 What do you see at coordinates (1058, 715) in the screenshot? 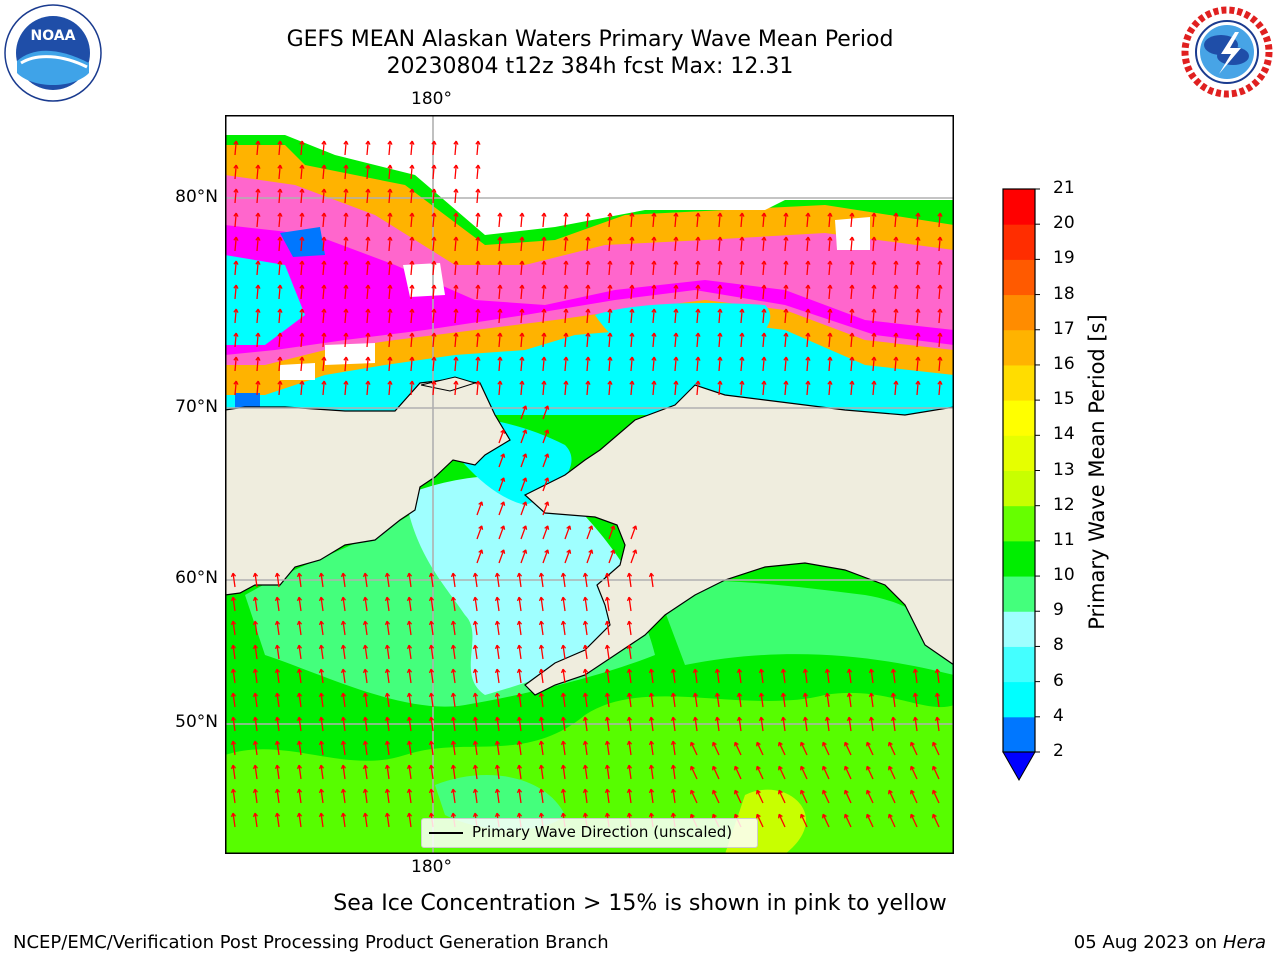
I see `colorbar-tick-label: 4` at bounding box center [1058, 715].